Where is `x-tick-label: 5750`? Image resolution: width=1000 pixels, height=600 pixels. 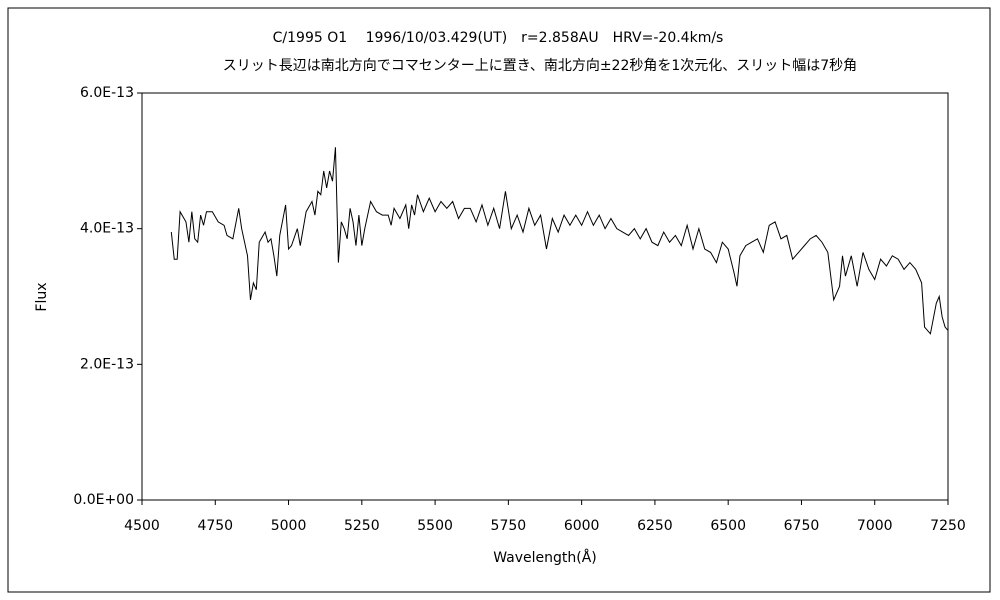 x-tick-label: 5750 is located at coordinates (509, 526).